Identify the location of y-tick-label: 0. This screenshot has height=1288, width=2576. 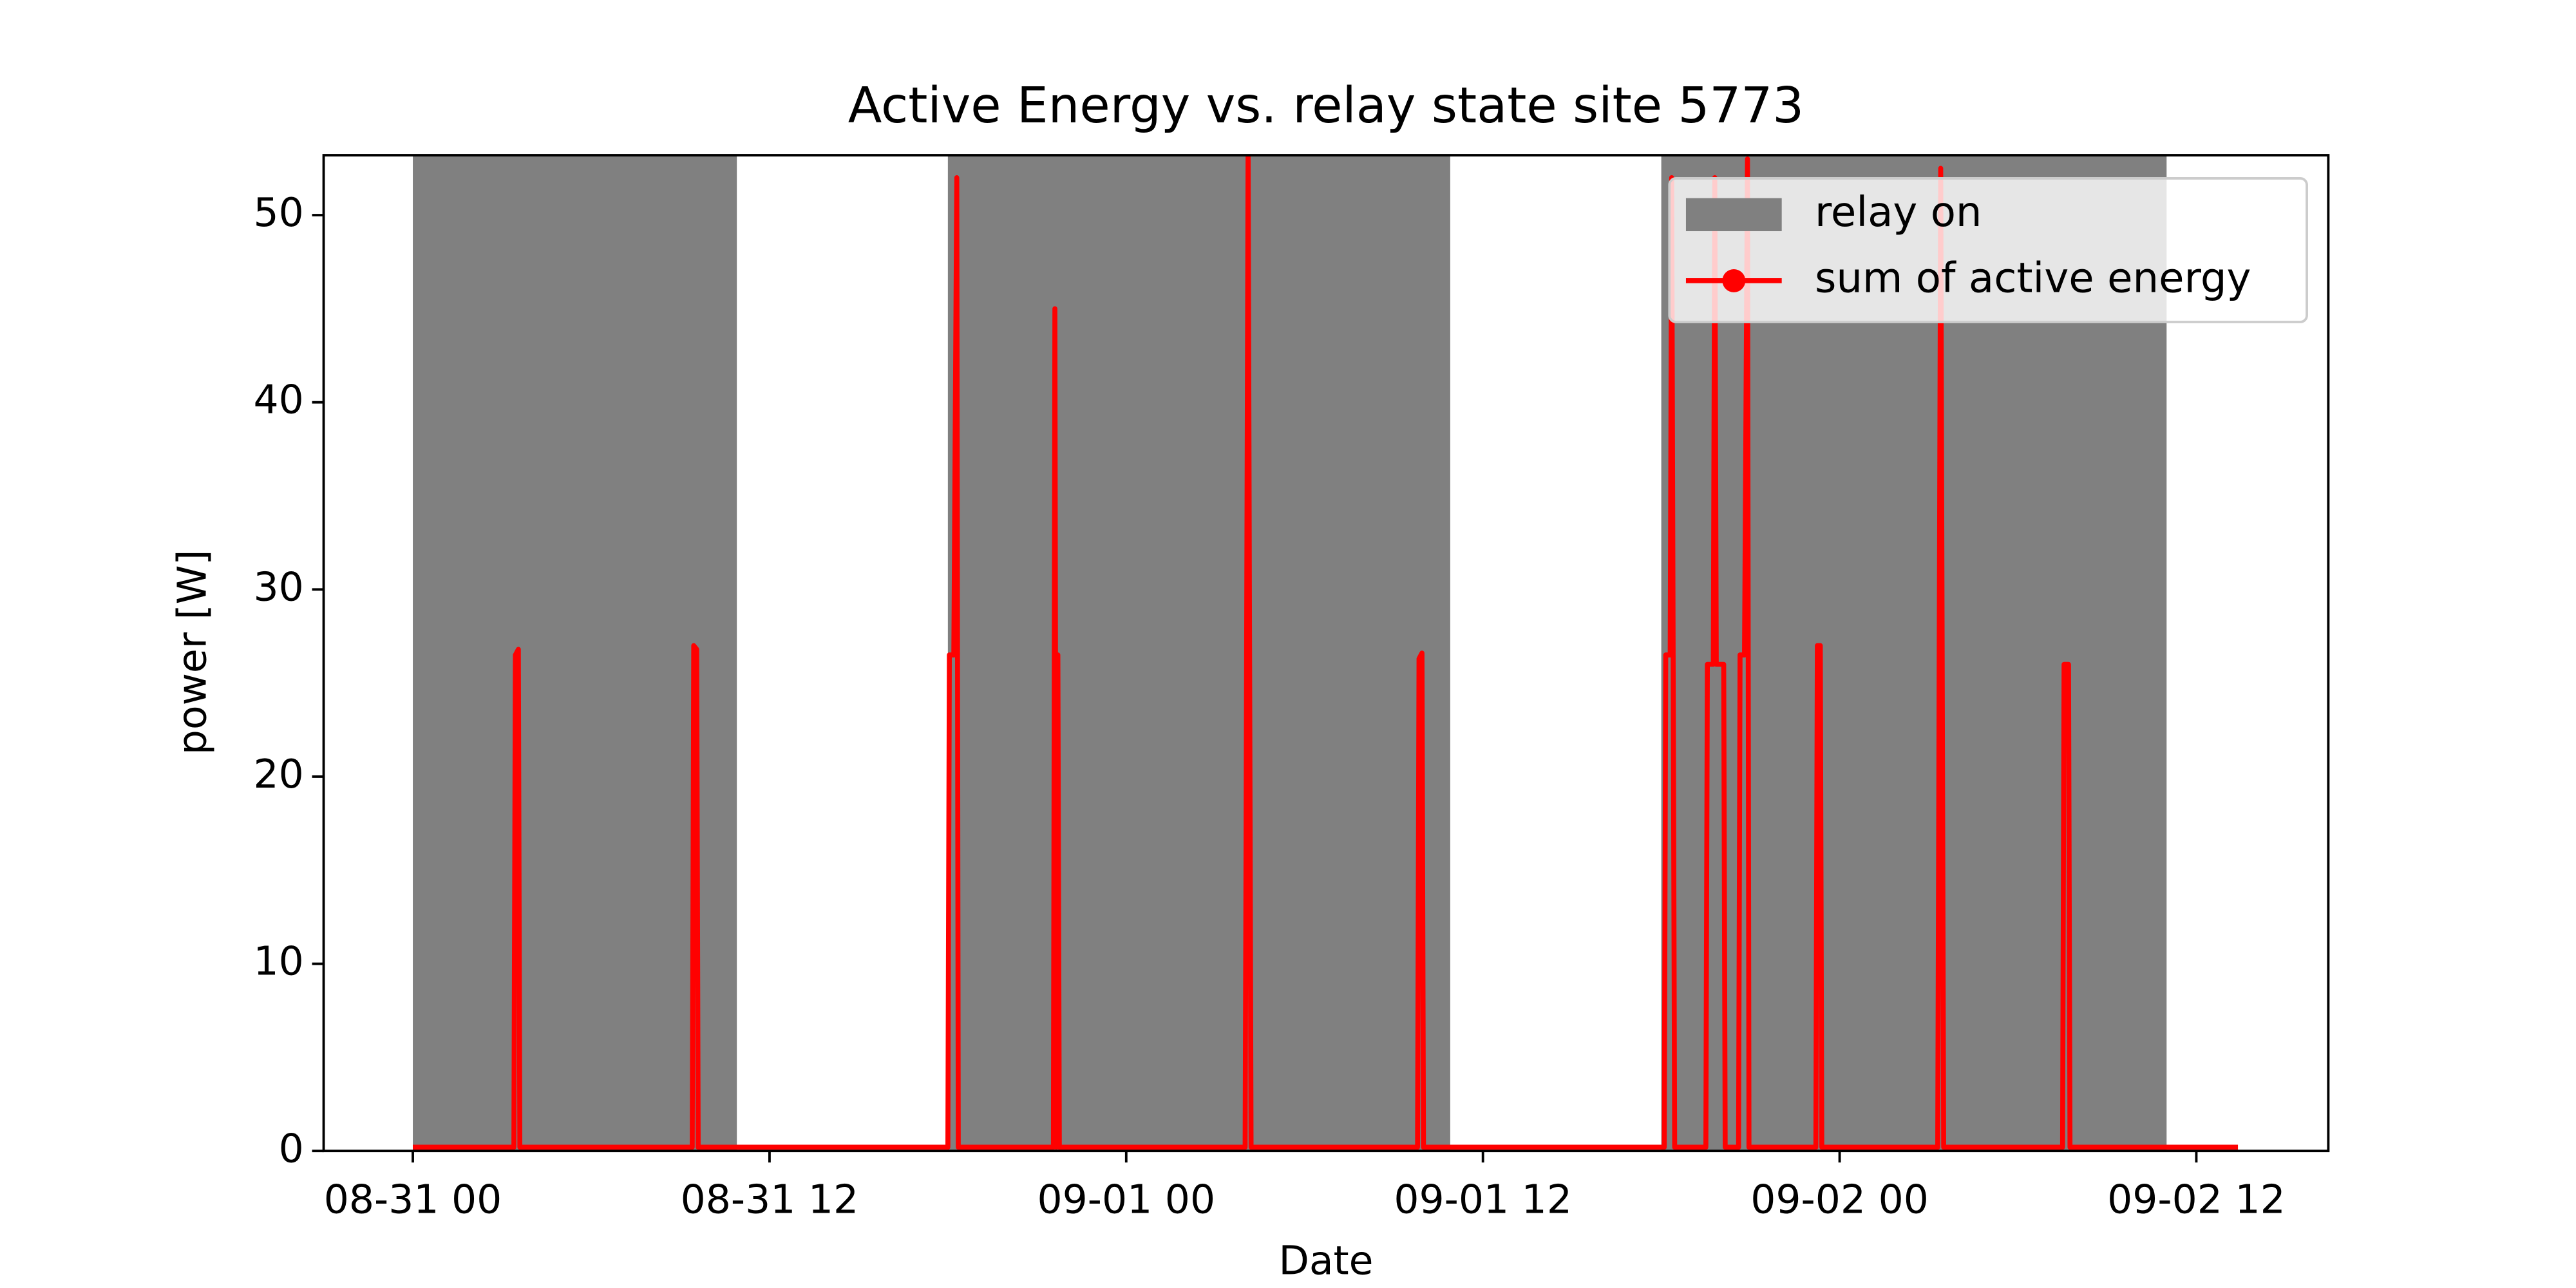
(291, 1148).